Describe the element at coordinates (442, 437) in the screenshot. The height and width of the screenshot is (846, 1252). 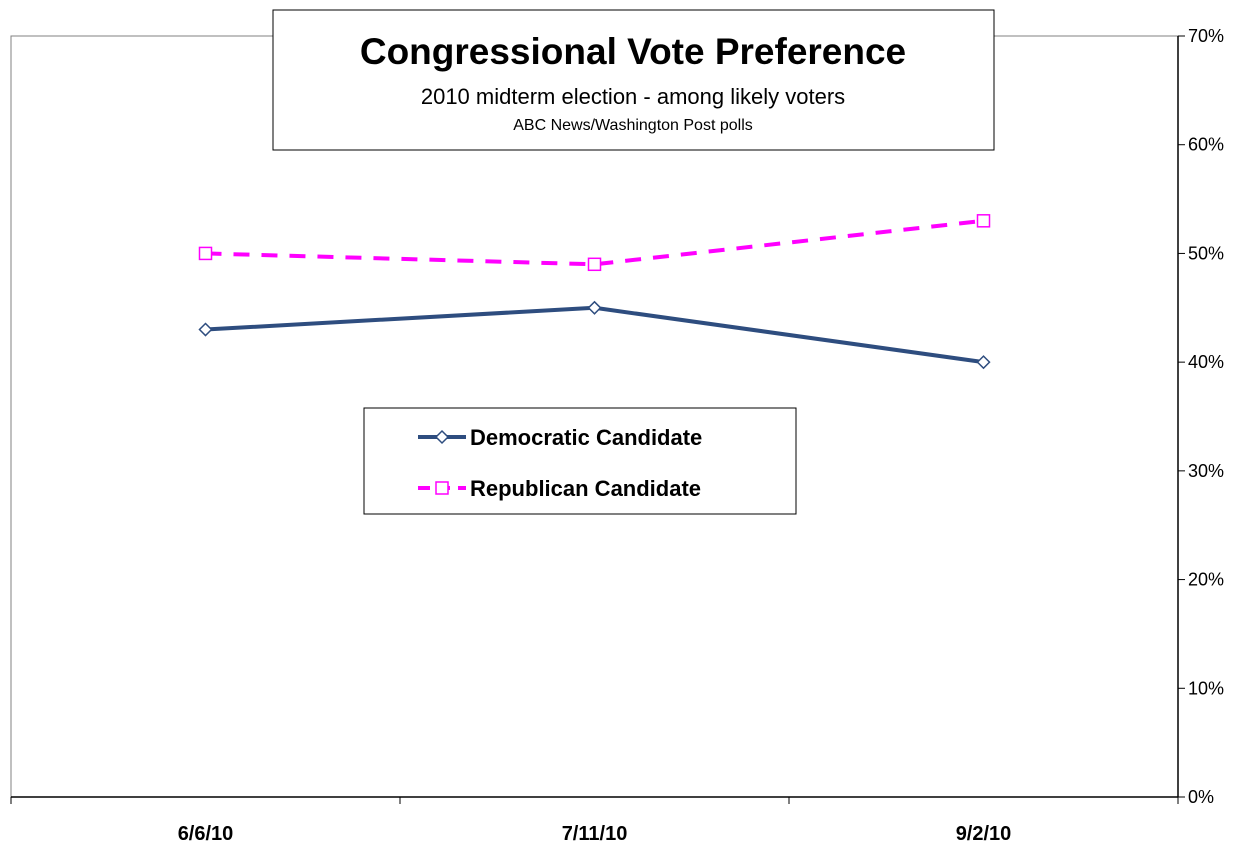
I see `legend-marker-diamond-icon` at that location.